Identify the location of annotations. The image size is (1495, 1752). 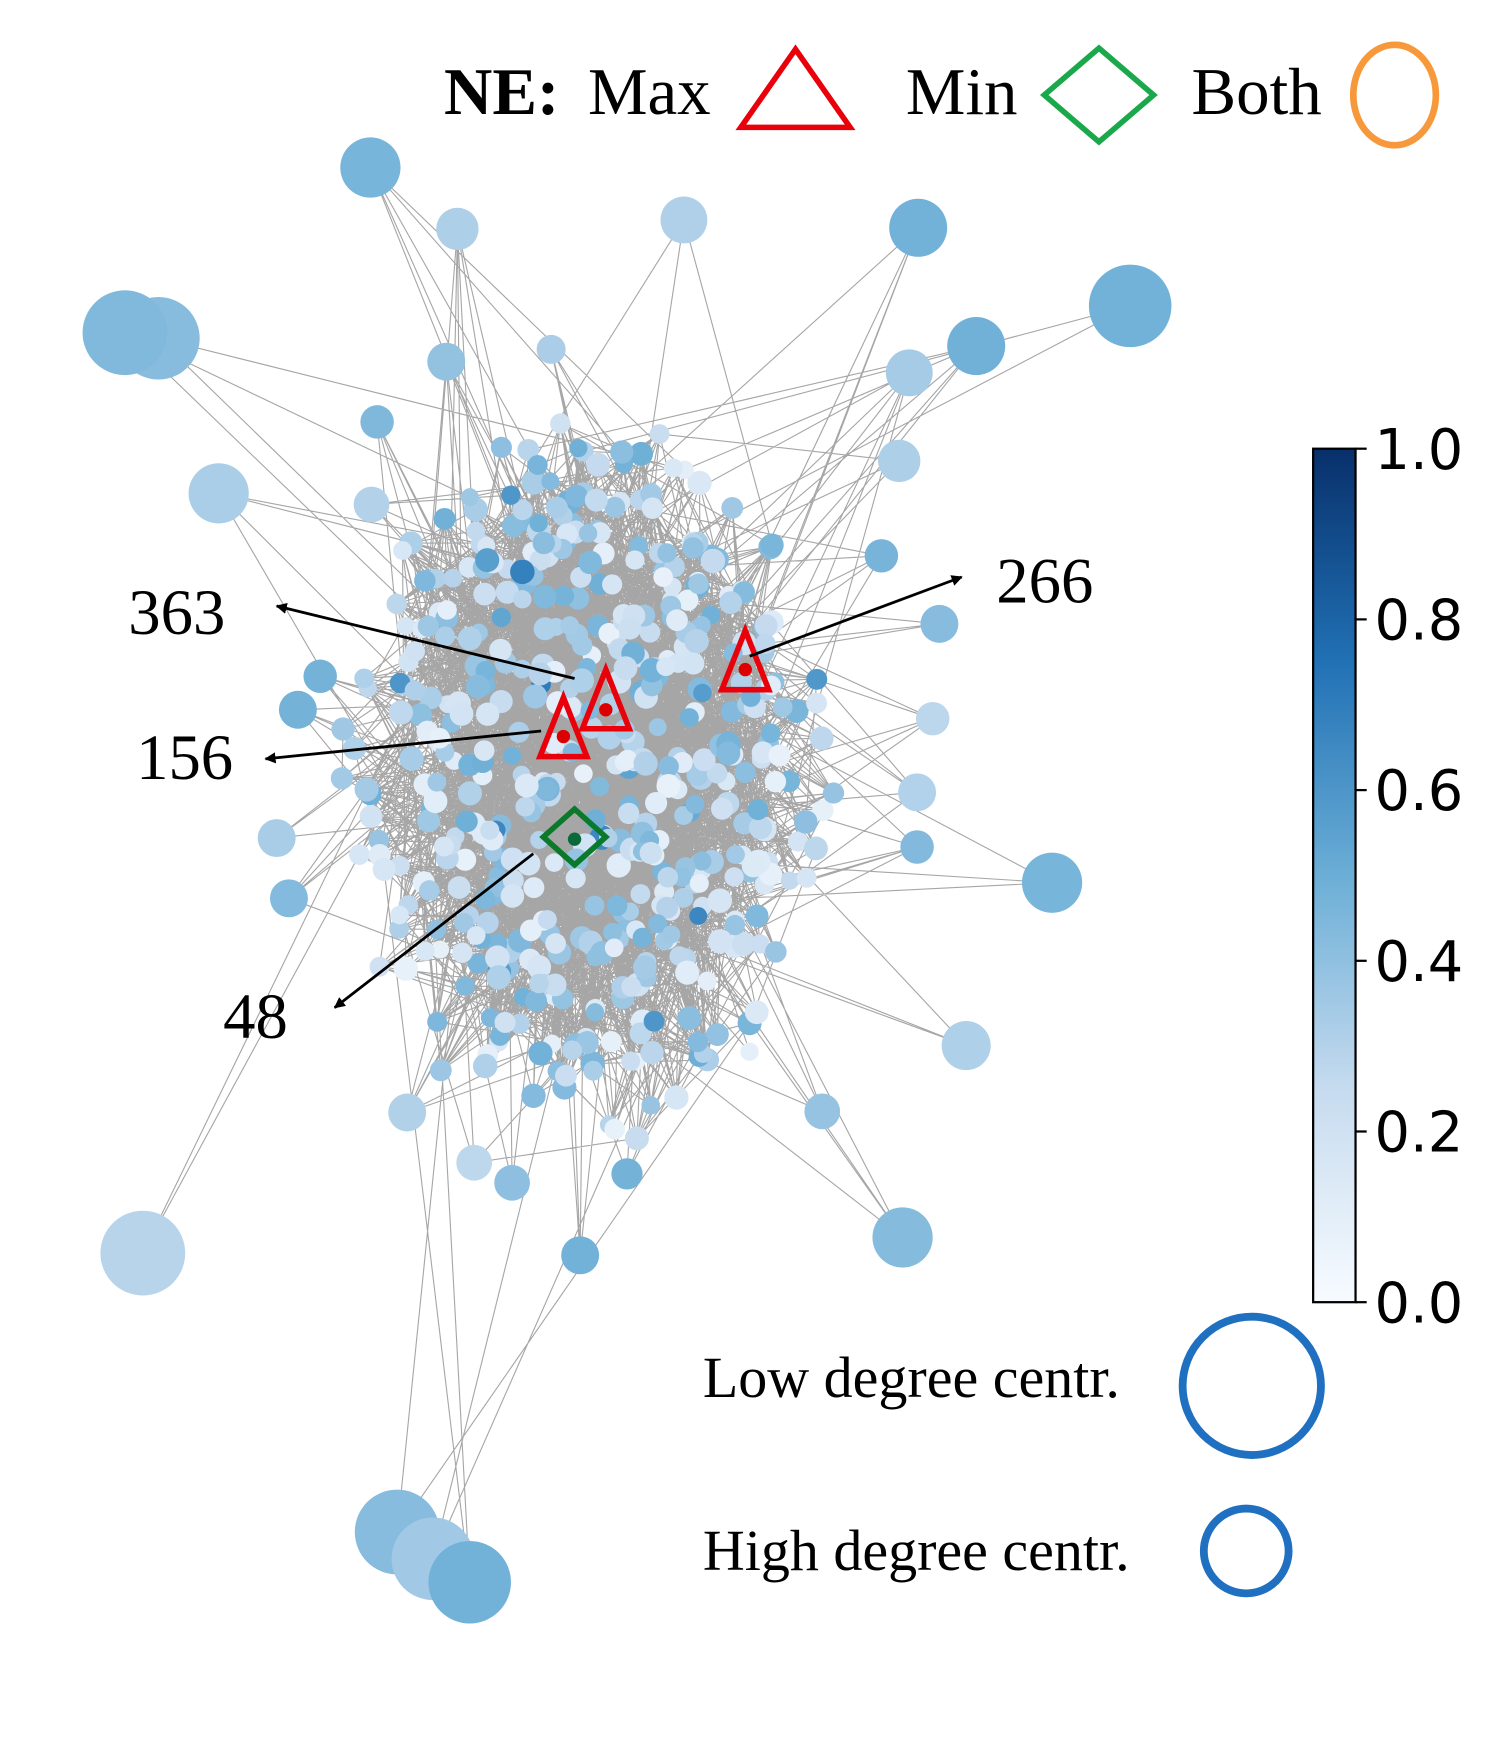
(613, 792).